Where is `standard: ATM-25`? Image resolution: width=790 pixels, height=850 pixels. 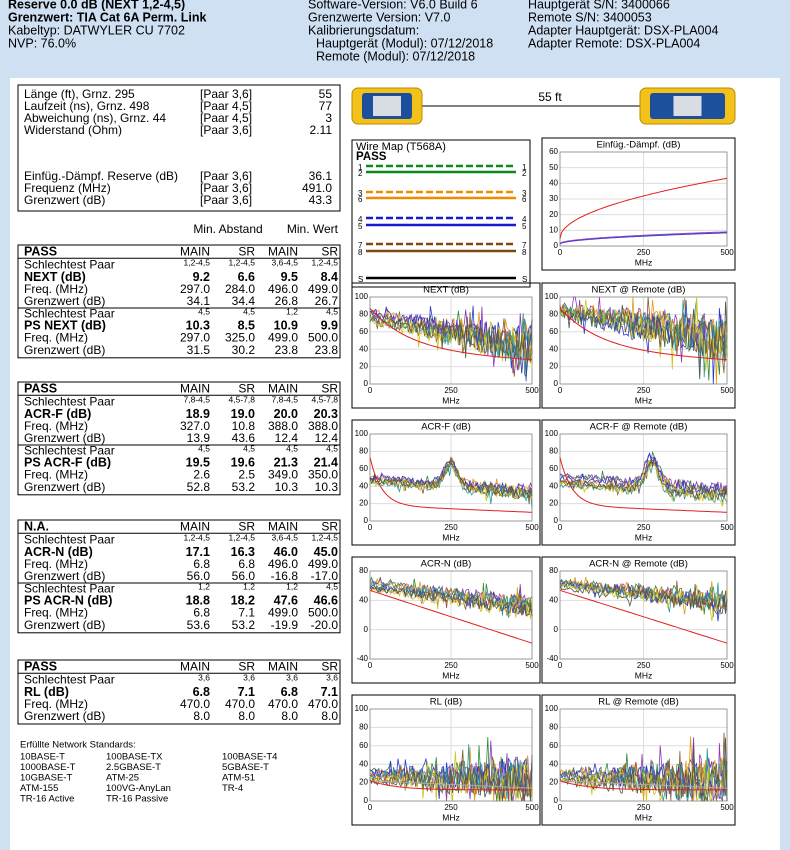 standard: ATM-25 is located at coordinates (122, 778).